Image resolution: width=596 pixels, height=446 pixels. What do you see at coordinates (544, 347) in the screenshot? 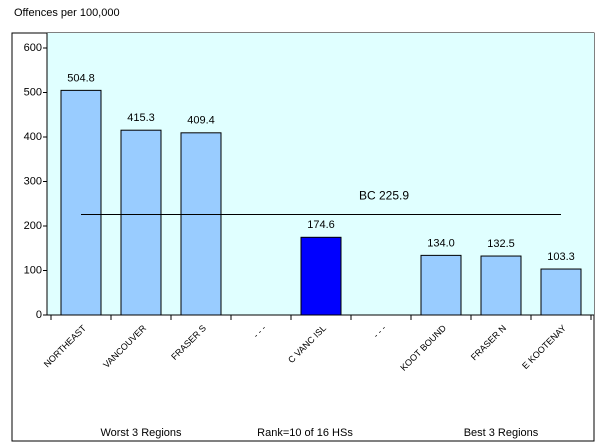
I see `x-tick-label: E KOOTENAY` at bounding box center [544, 347].